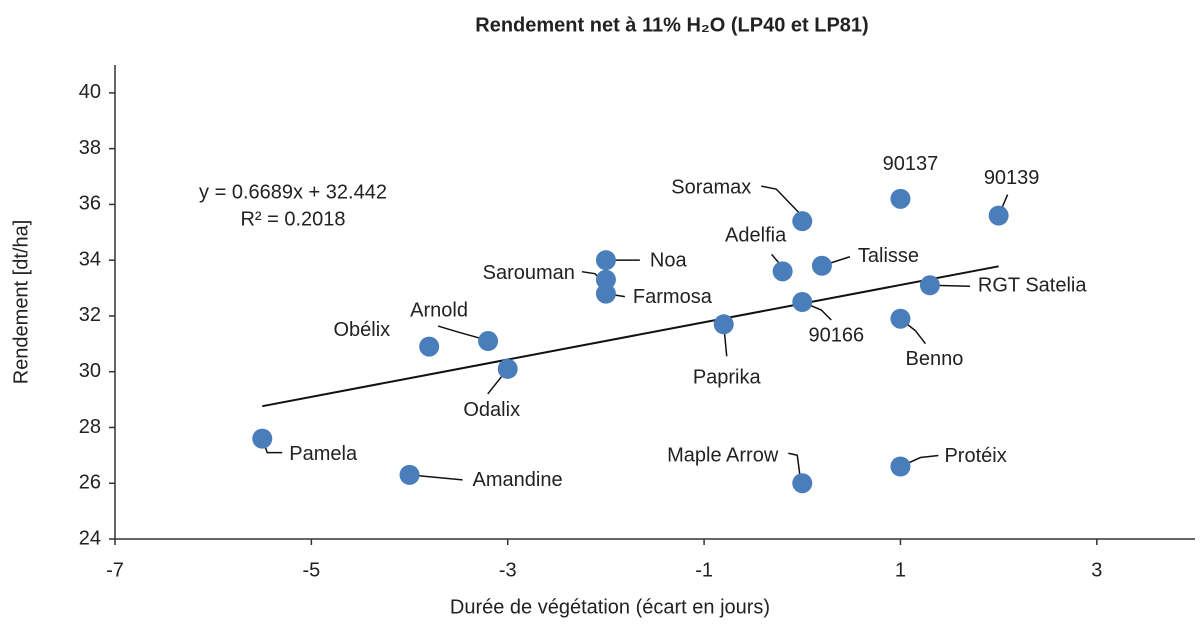 The height and width of the screenshot is (624, 1200). Describe the element at coordinates (491, 410) in the screenshot. I see `point-label: Odalix` at that location.